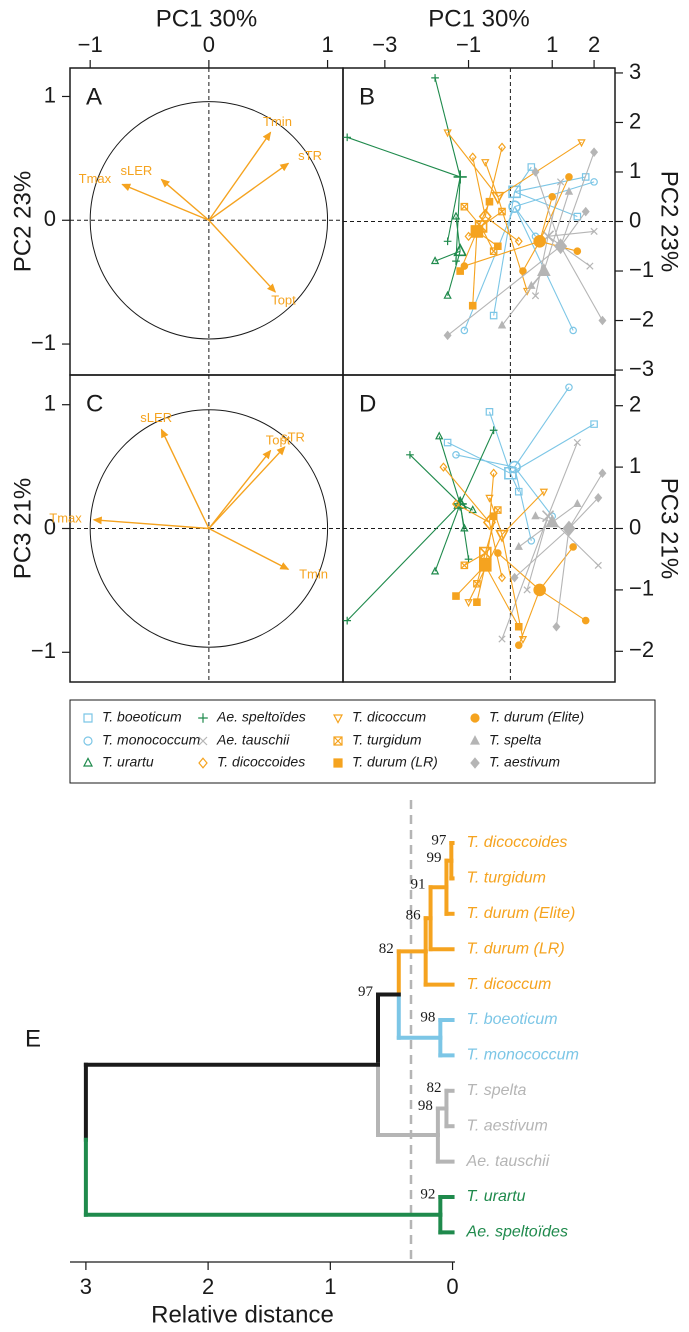  I want to click on arrow-label: Topt, so click(278, 440).